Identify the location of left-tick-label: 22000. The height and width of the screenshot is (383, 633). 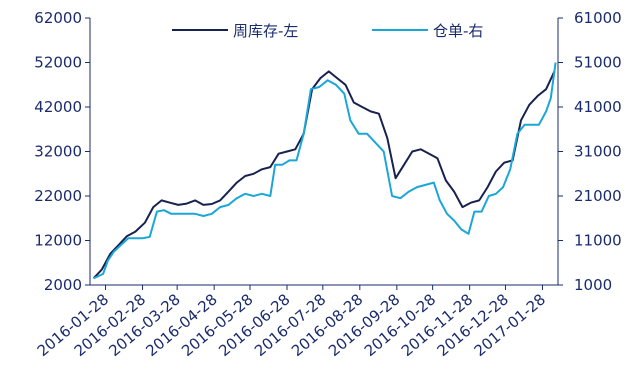
(58, 196).